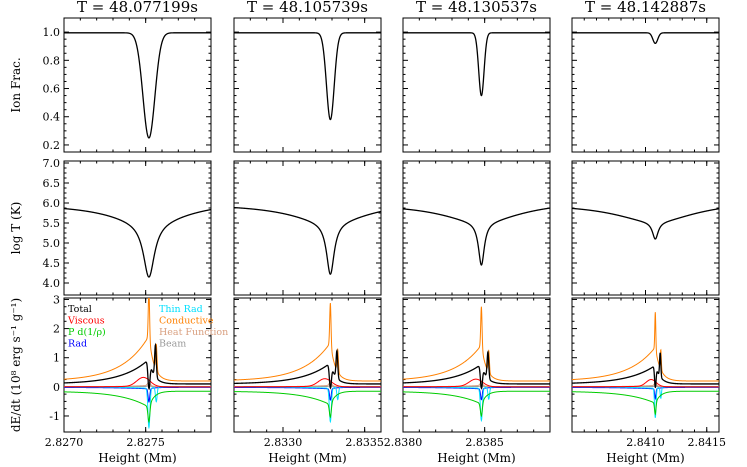 The image size is (747, 467). I want to click on y-tick-label: 0.8, so click(52, 60).